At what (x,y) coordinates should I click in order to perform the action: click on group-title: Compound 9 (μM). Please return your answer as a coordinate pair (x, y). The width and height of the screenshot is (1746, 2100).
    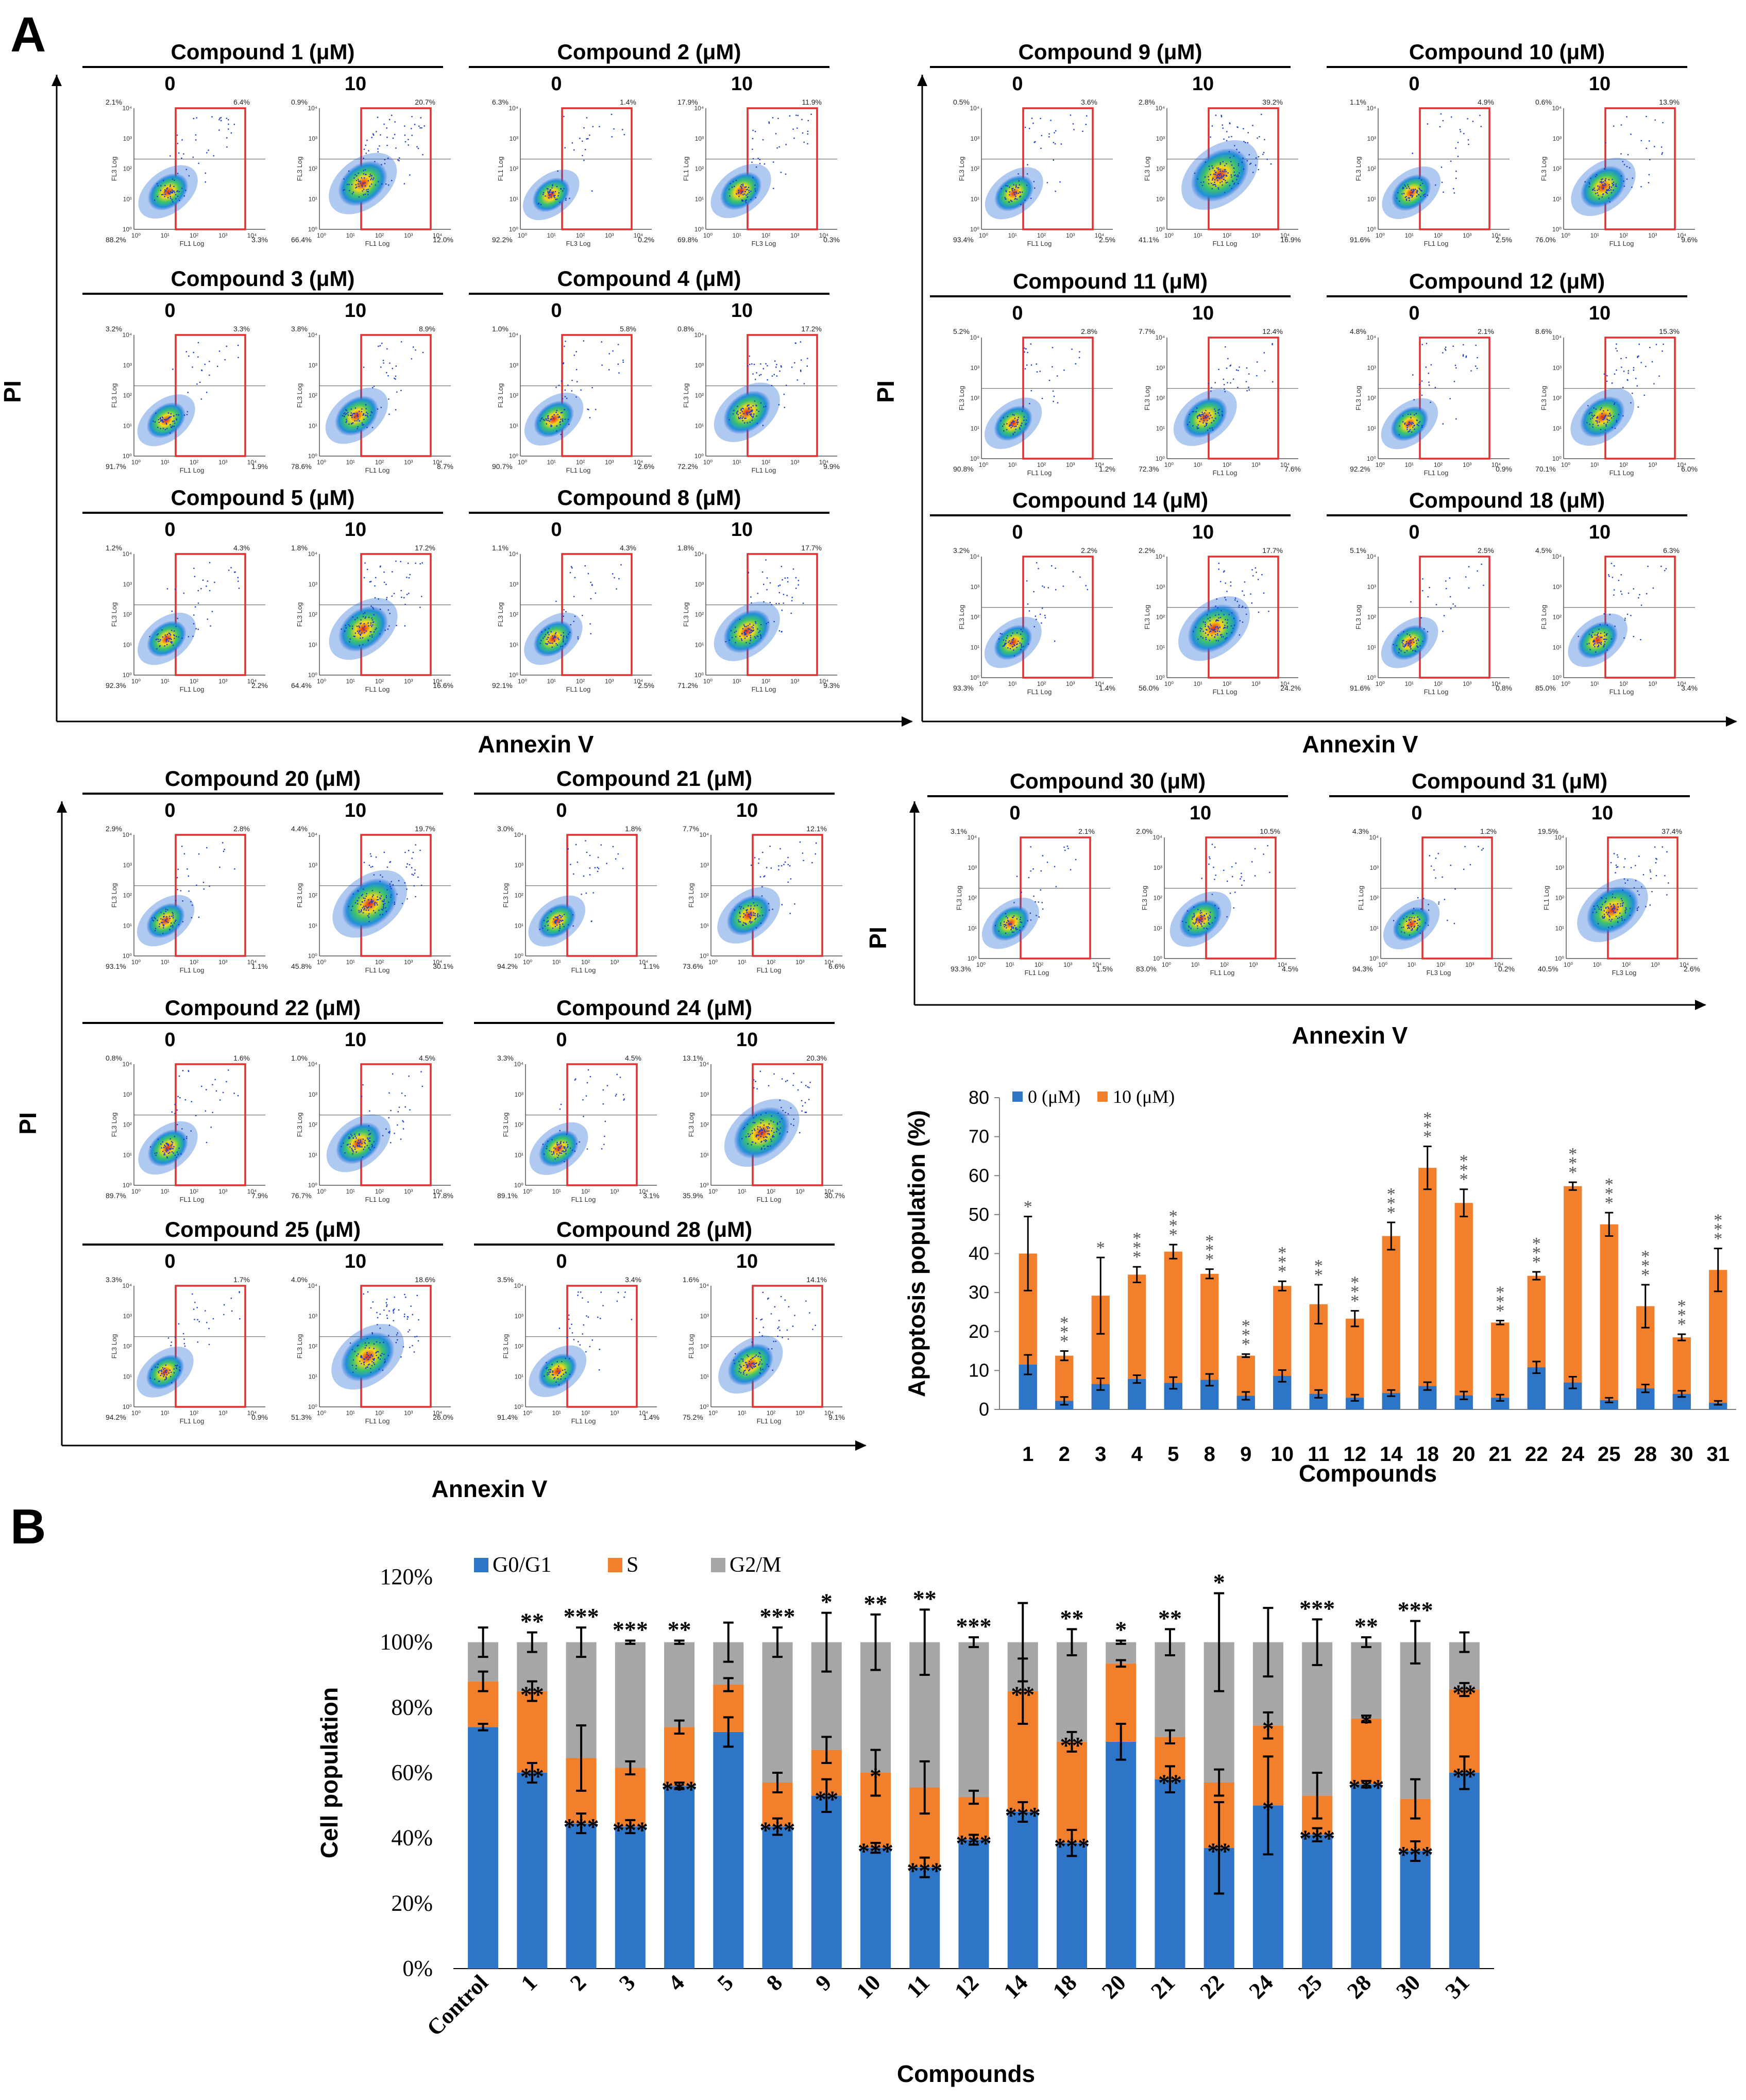
    Looking at the image, I should click on (1110, 52).